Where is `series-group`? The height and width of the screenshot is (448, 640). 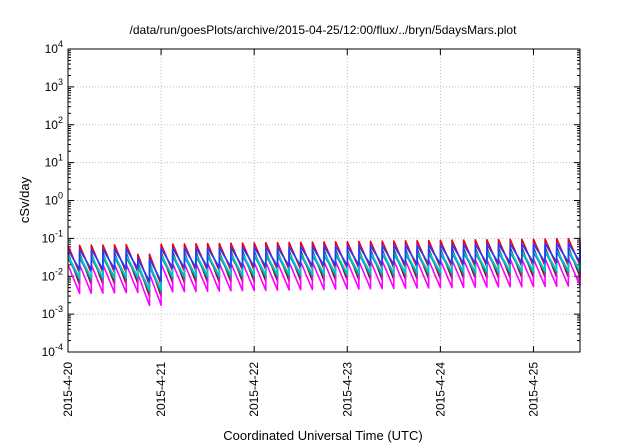
series-group is located at coordinates (324, 272).